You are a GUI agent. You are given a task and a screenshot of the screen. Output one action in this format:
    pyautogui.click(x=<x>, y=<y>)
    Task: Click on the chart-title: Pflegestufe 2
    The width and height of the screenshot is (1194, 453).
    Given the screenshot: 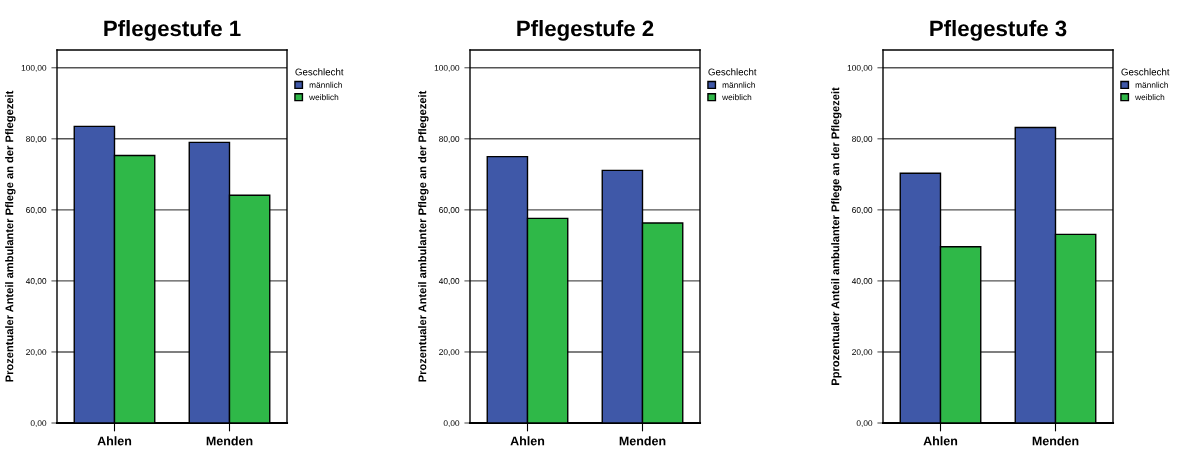 What is the action you would take?
    pyautogui.click(x=585, y=30)
    